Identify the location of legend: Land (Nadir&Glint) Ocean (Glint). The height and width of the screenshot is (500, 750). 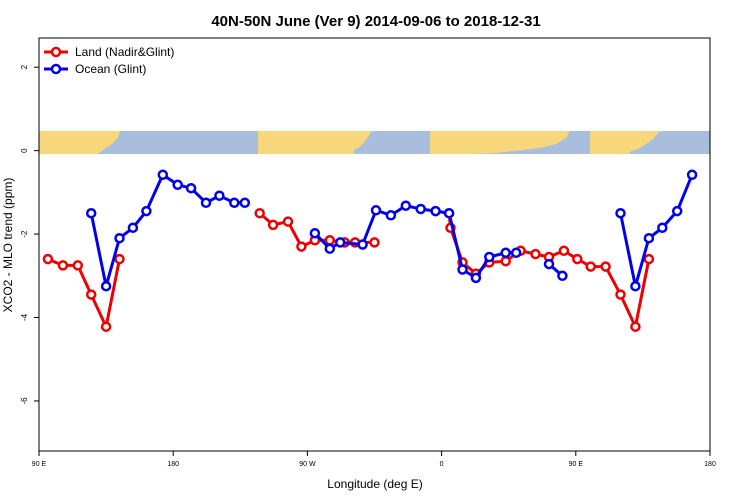
(109, 60).